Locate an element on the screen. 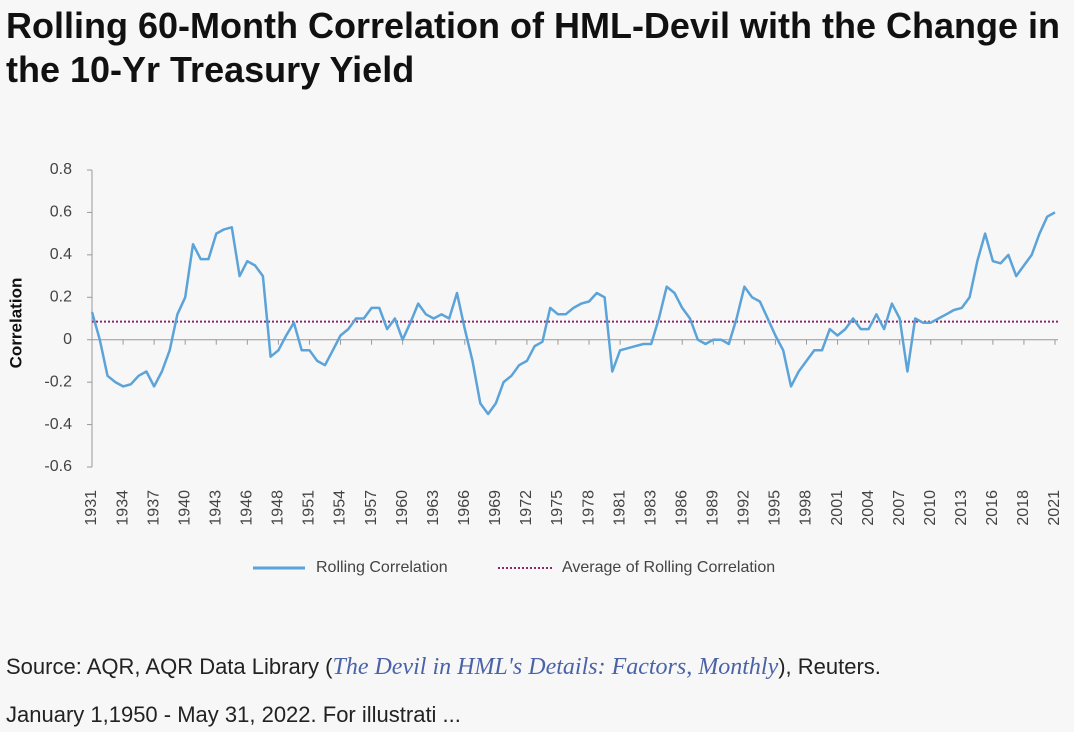 The image size is (1074, 732). source-text: Source: AQR, AQR Data Library ( is located at coordinates (169, 666).